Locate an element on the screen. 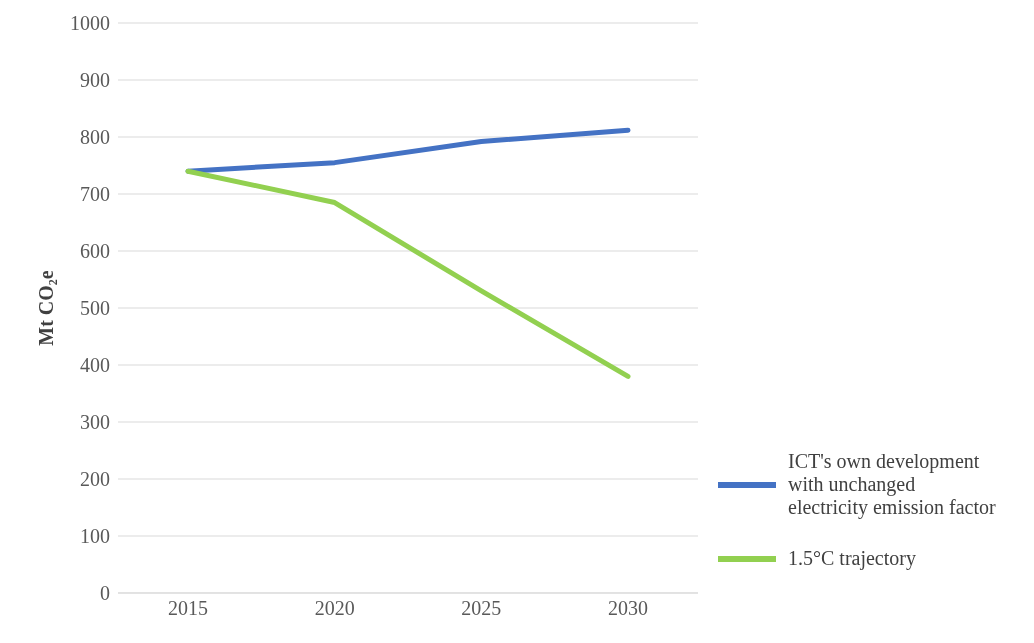  y-tick-label: 500 is located at coordinates (95, 308).